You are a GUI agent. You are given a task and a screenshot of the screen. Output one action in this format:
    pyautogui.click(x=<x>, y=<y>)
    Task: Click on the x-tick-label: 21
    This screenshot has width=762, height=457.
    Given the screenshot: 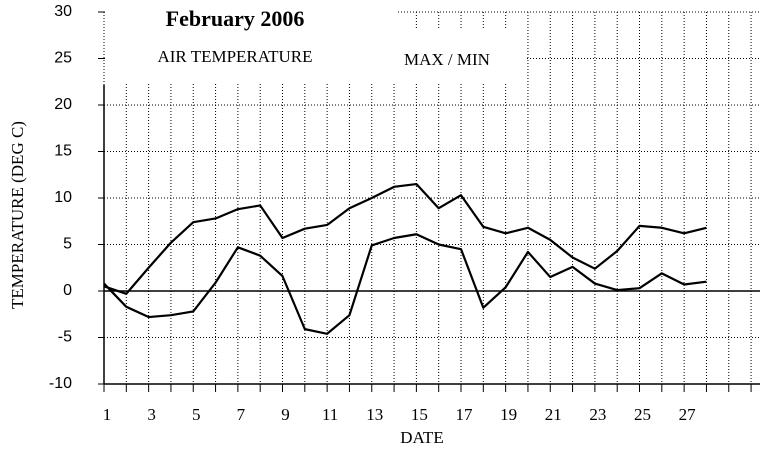 What is the action you would take?
    pyautogui.click(x=553, y=414)
    